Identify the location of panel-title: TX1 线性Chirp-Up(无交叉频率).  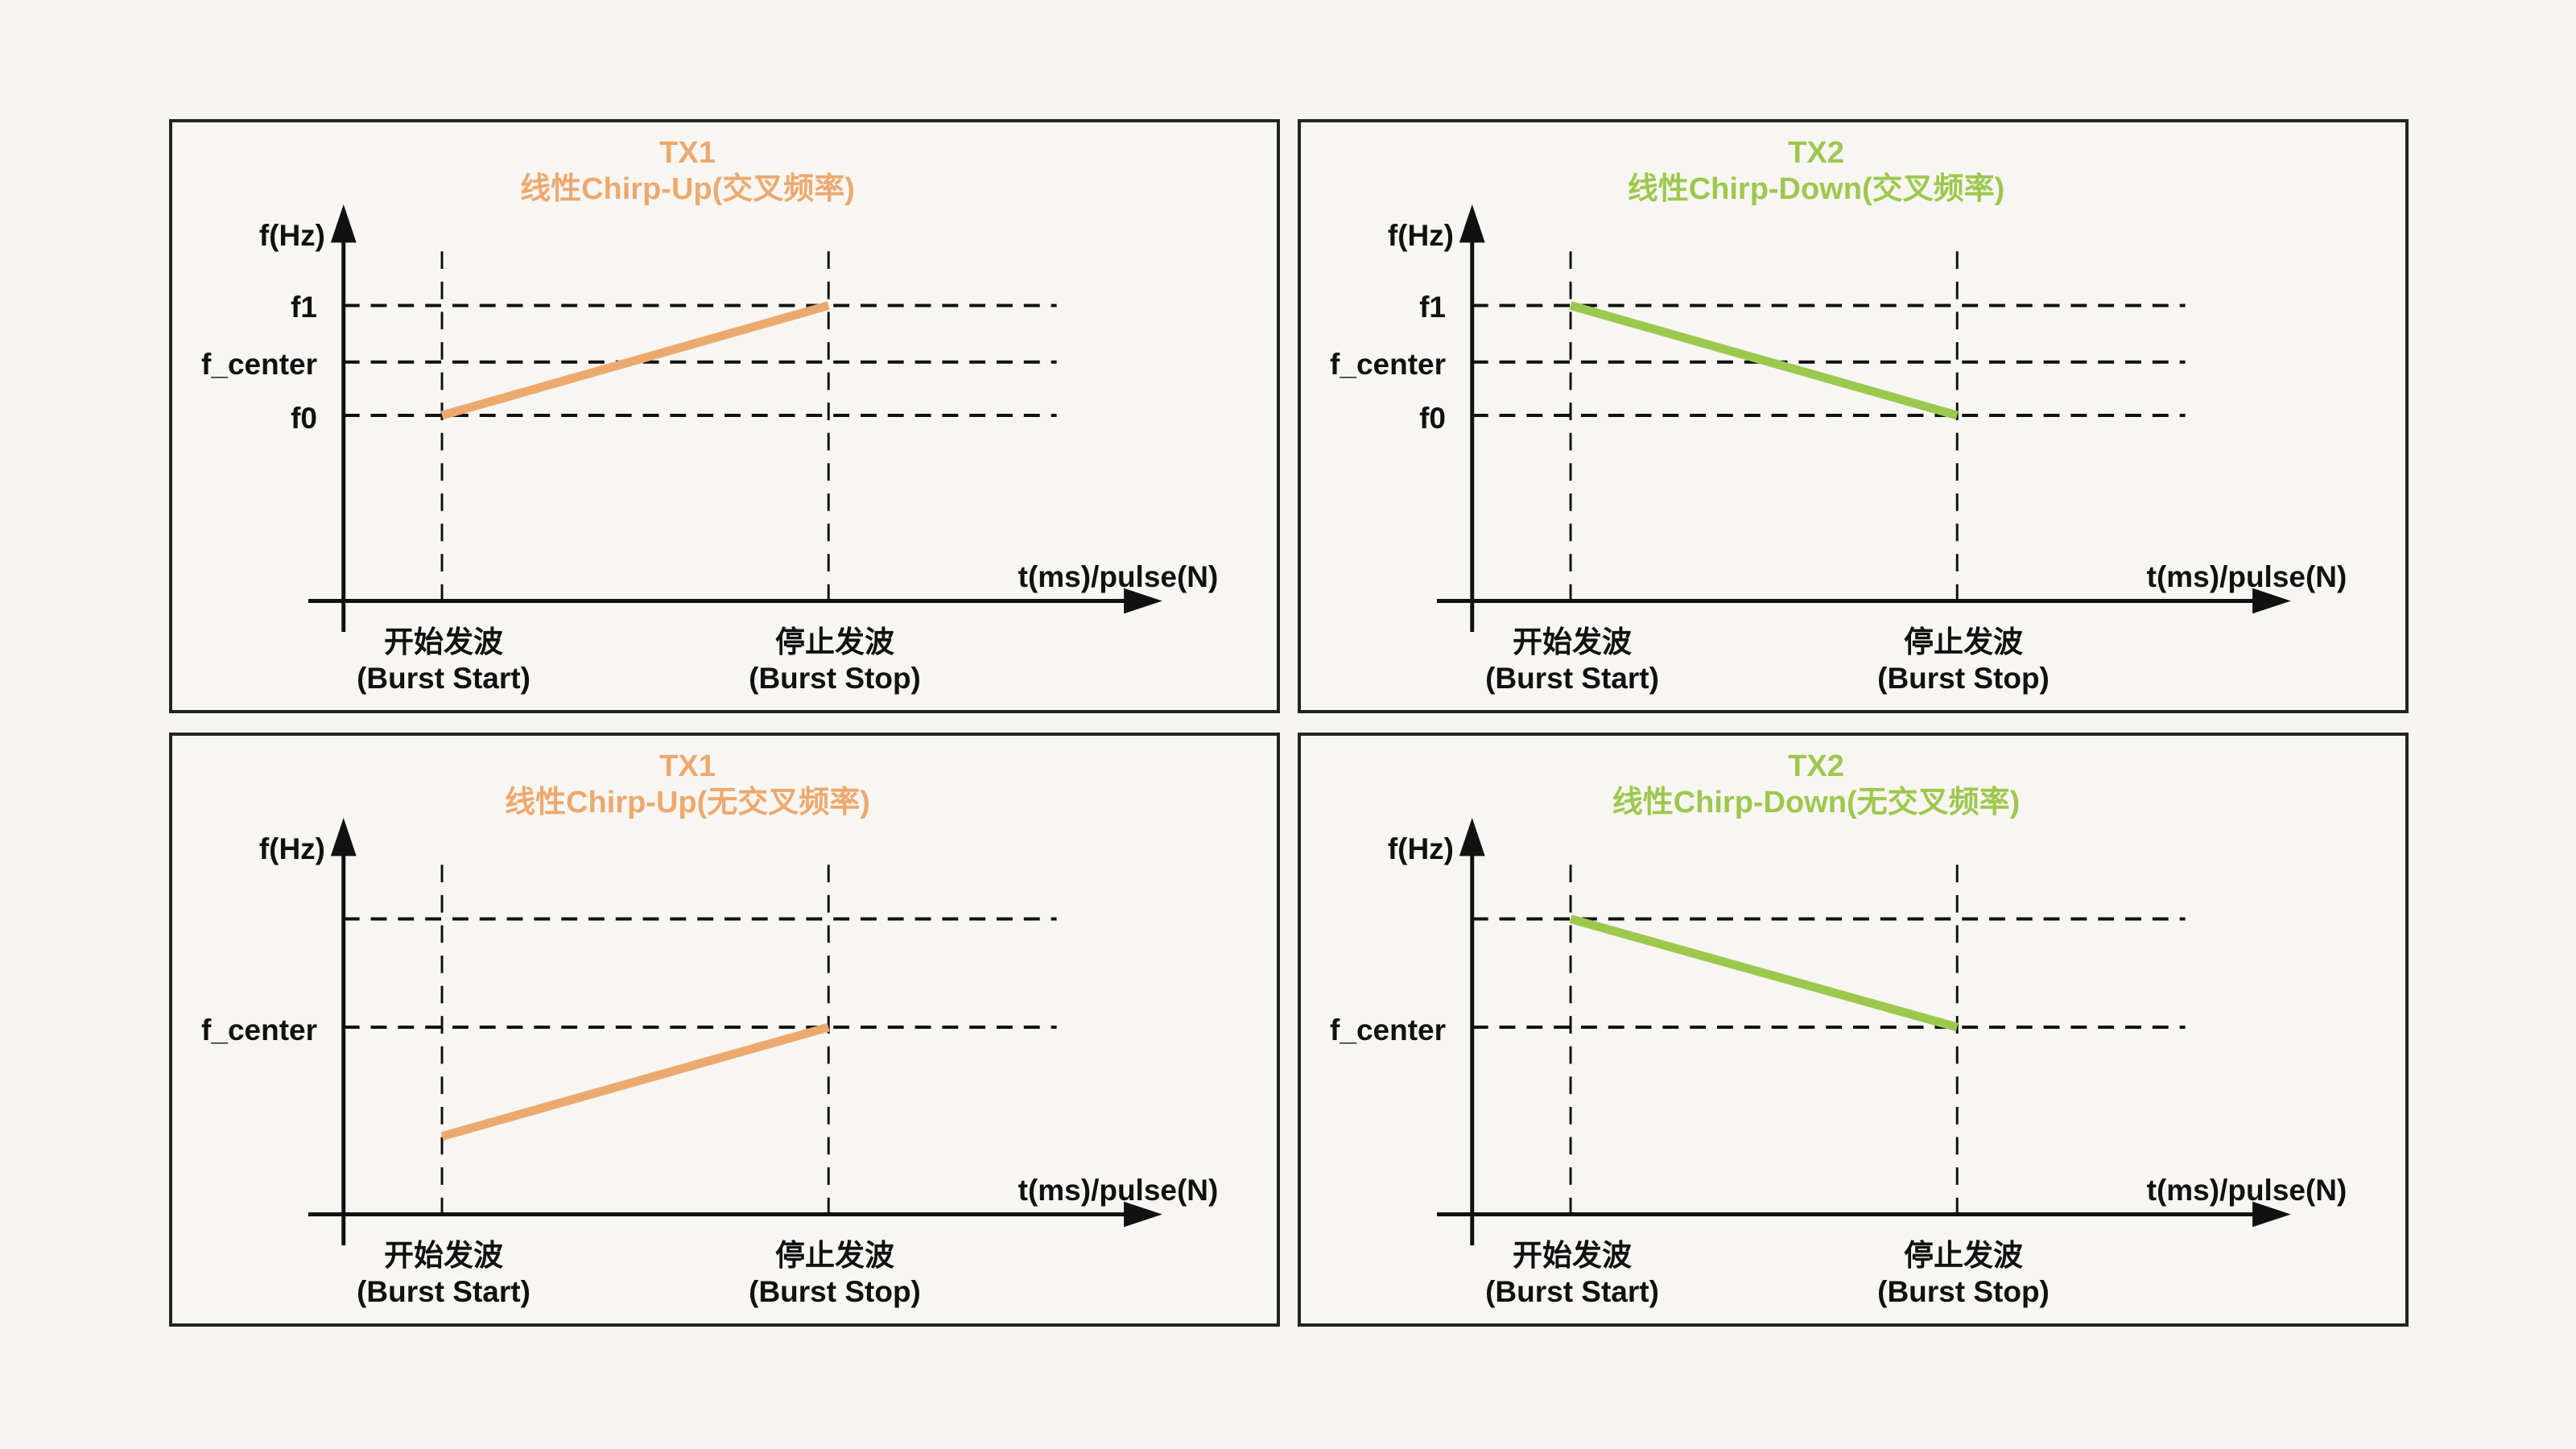
(687, 785).